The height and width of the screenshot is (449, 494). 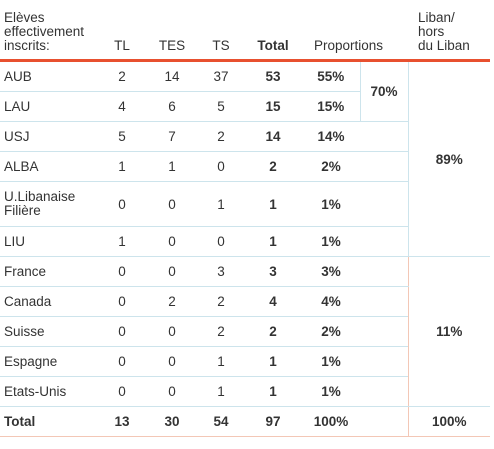 I want to click on row-name: Canada, so click(x=49, y=301).